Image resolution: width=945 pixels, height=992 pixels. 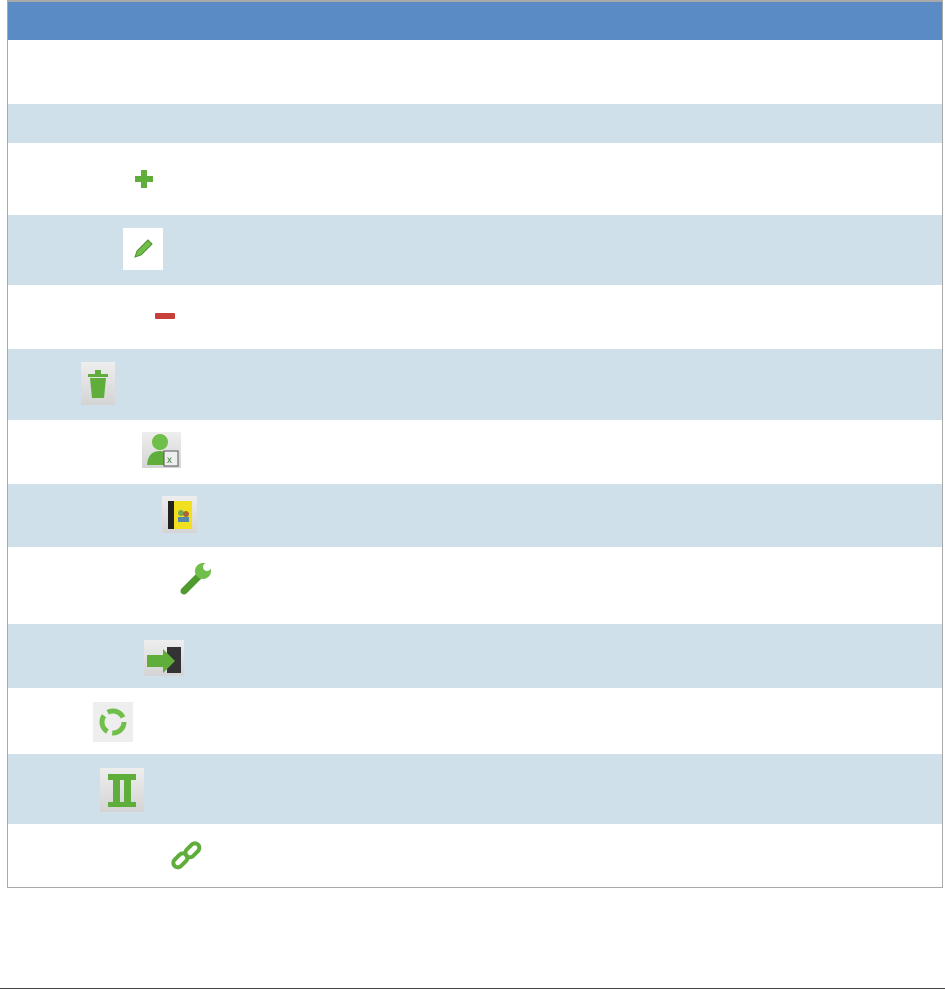 I want to click on pillar-icon, so click(x=122, y=790).